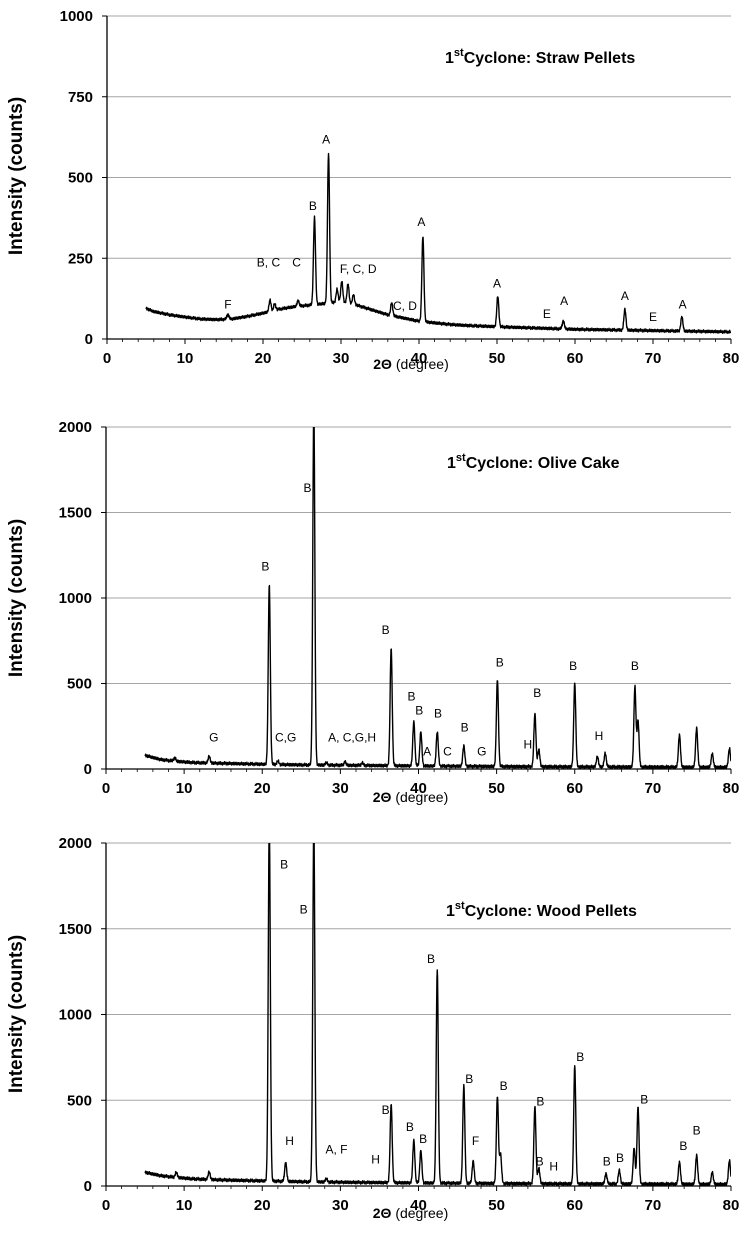  Describe the element at coordinates (80, 258) in the screenshot. I see `y-tick-label: 250` at that location.